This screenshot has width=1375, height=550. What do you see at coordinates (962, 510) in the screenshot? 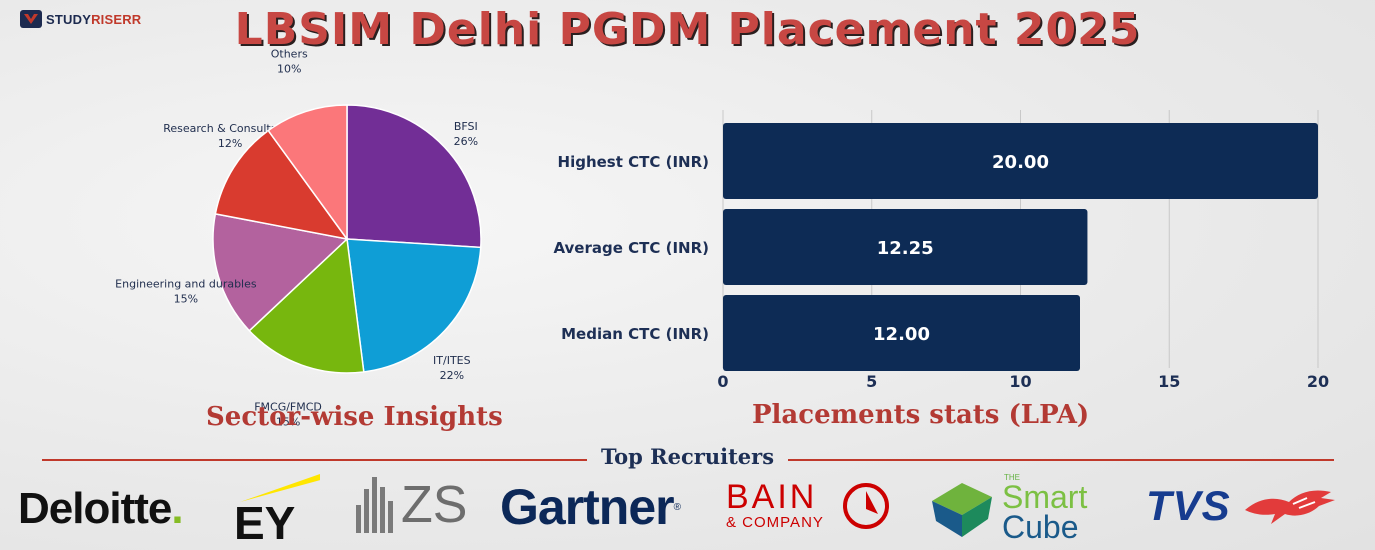
I see `smart-cube-icon` at bounding box center [962, 510].